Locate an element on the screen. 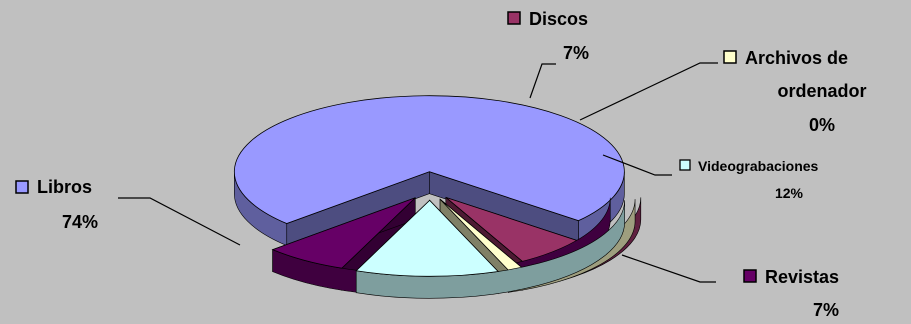 The height and width of the screenshot is (324, 911). slice-label-discos: Discos is located at coordinates (558, 19).